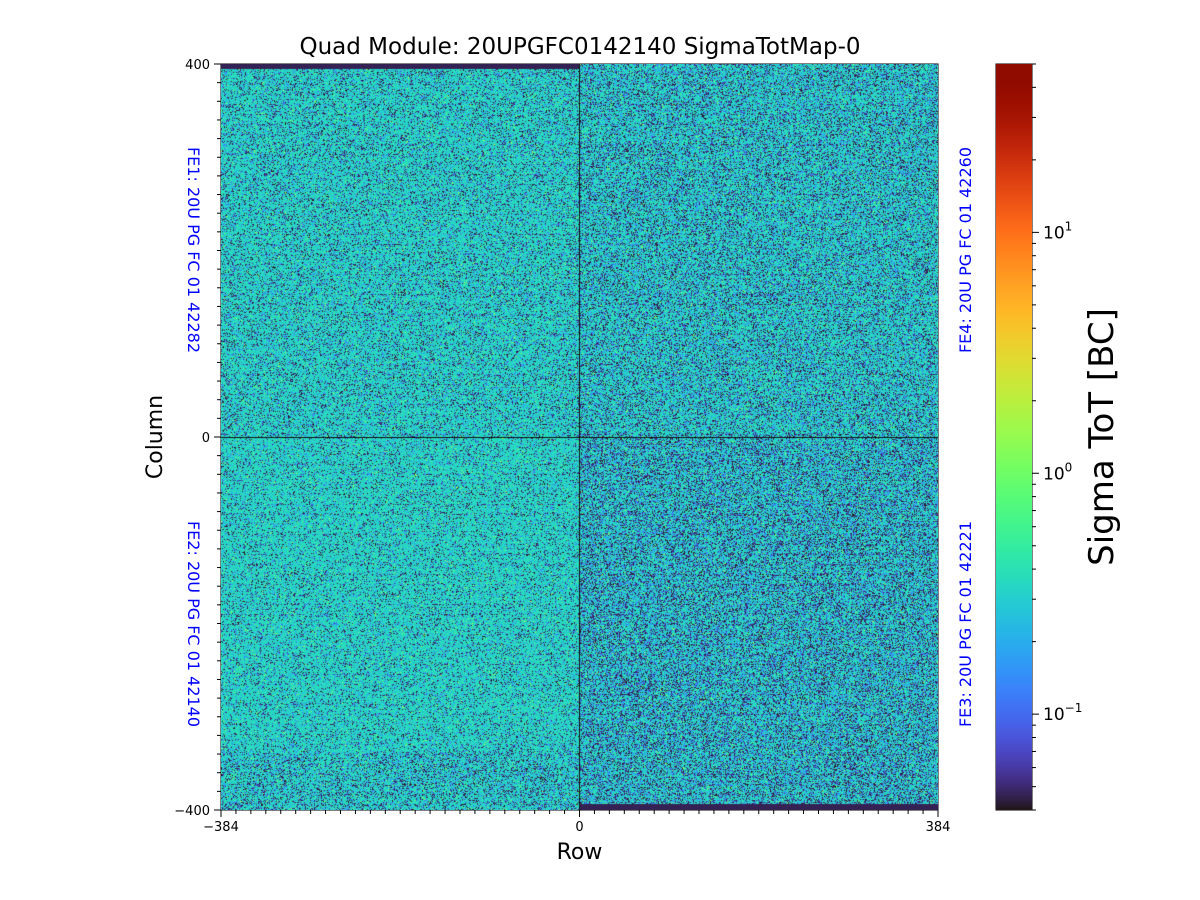 Image resolution: width=1200 pixels, height=900 pixels. I want to click on y-tick-label-zero: 0, so click(206, 438).